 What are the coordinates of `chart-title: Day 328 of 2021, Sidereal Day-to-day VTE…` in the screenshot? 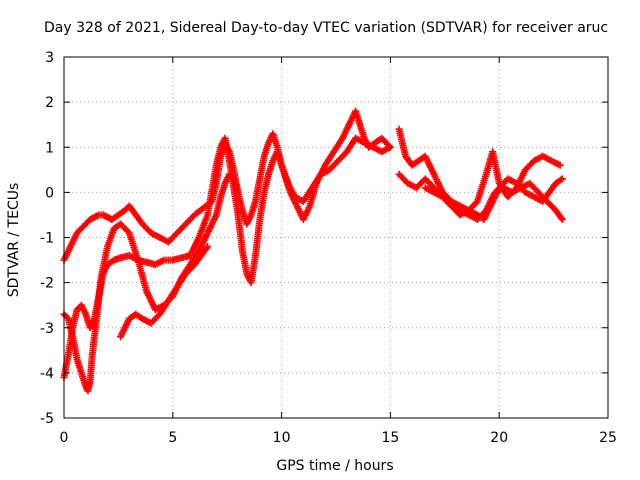 It's located at (326, 28).